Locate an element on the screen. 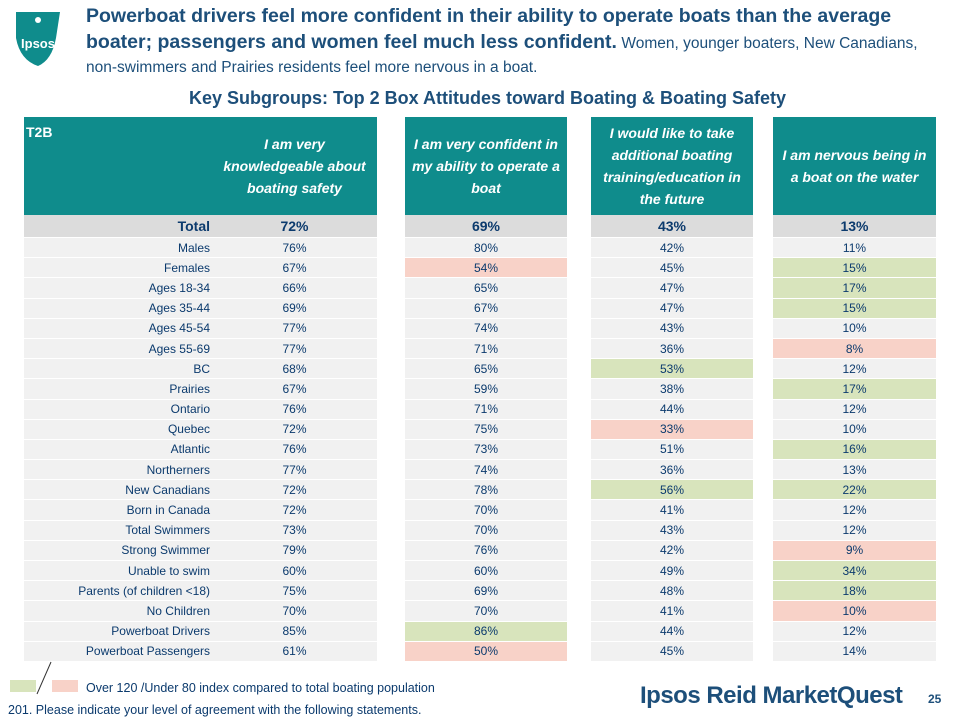  row-label: Ages 18-34 is located at coordinates (118, 288).